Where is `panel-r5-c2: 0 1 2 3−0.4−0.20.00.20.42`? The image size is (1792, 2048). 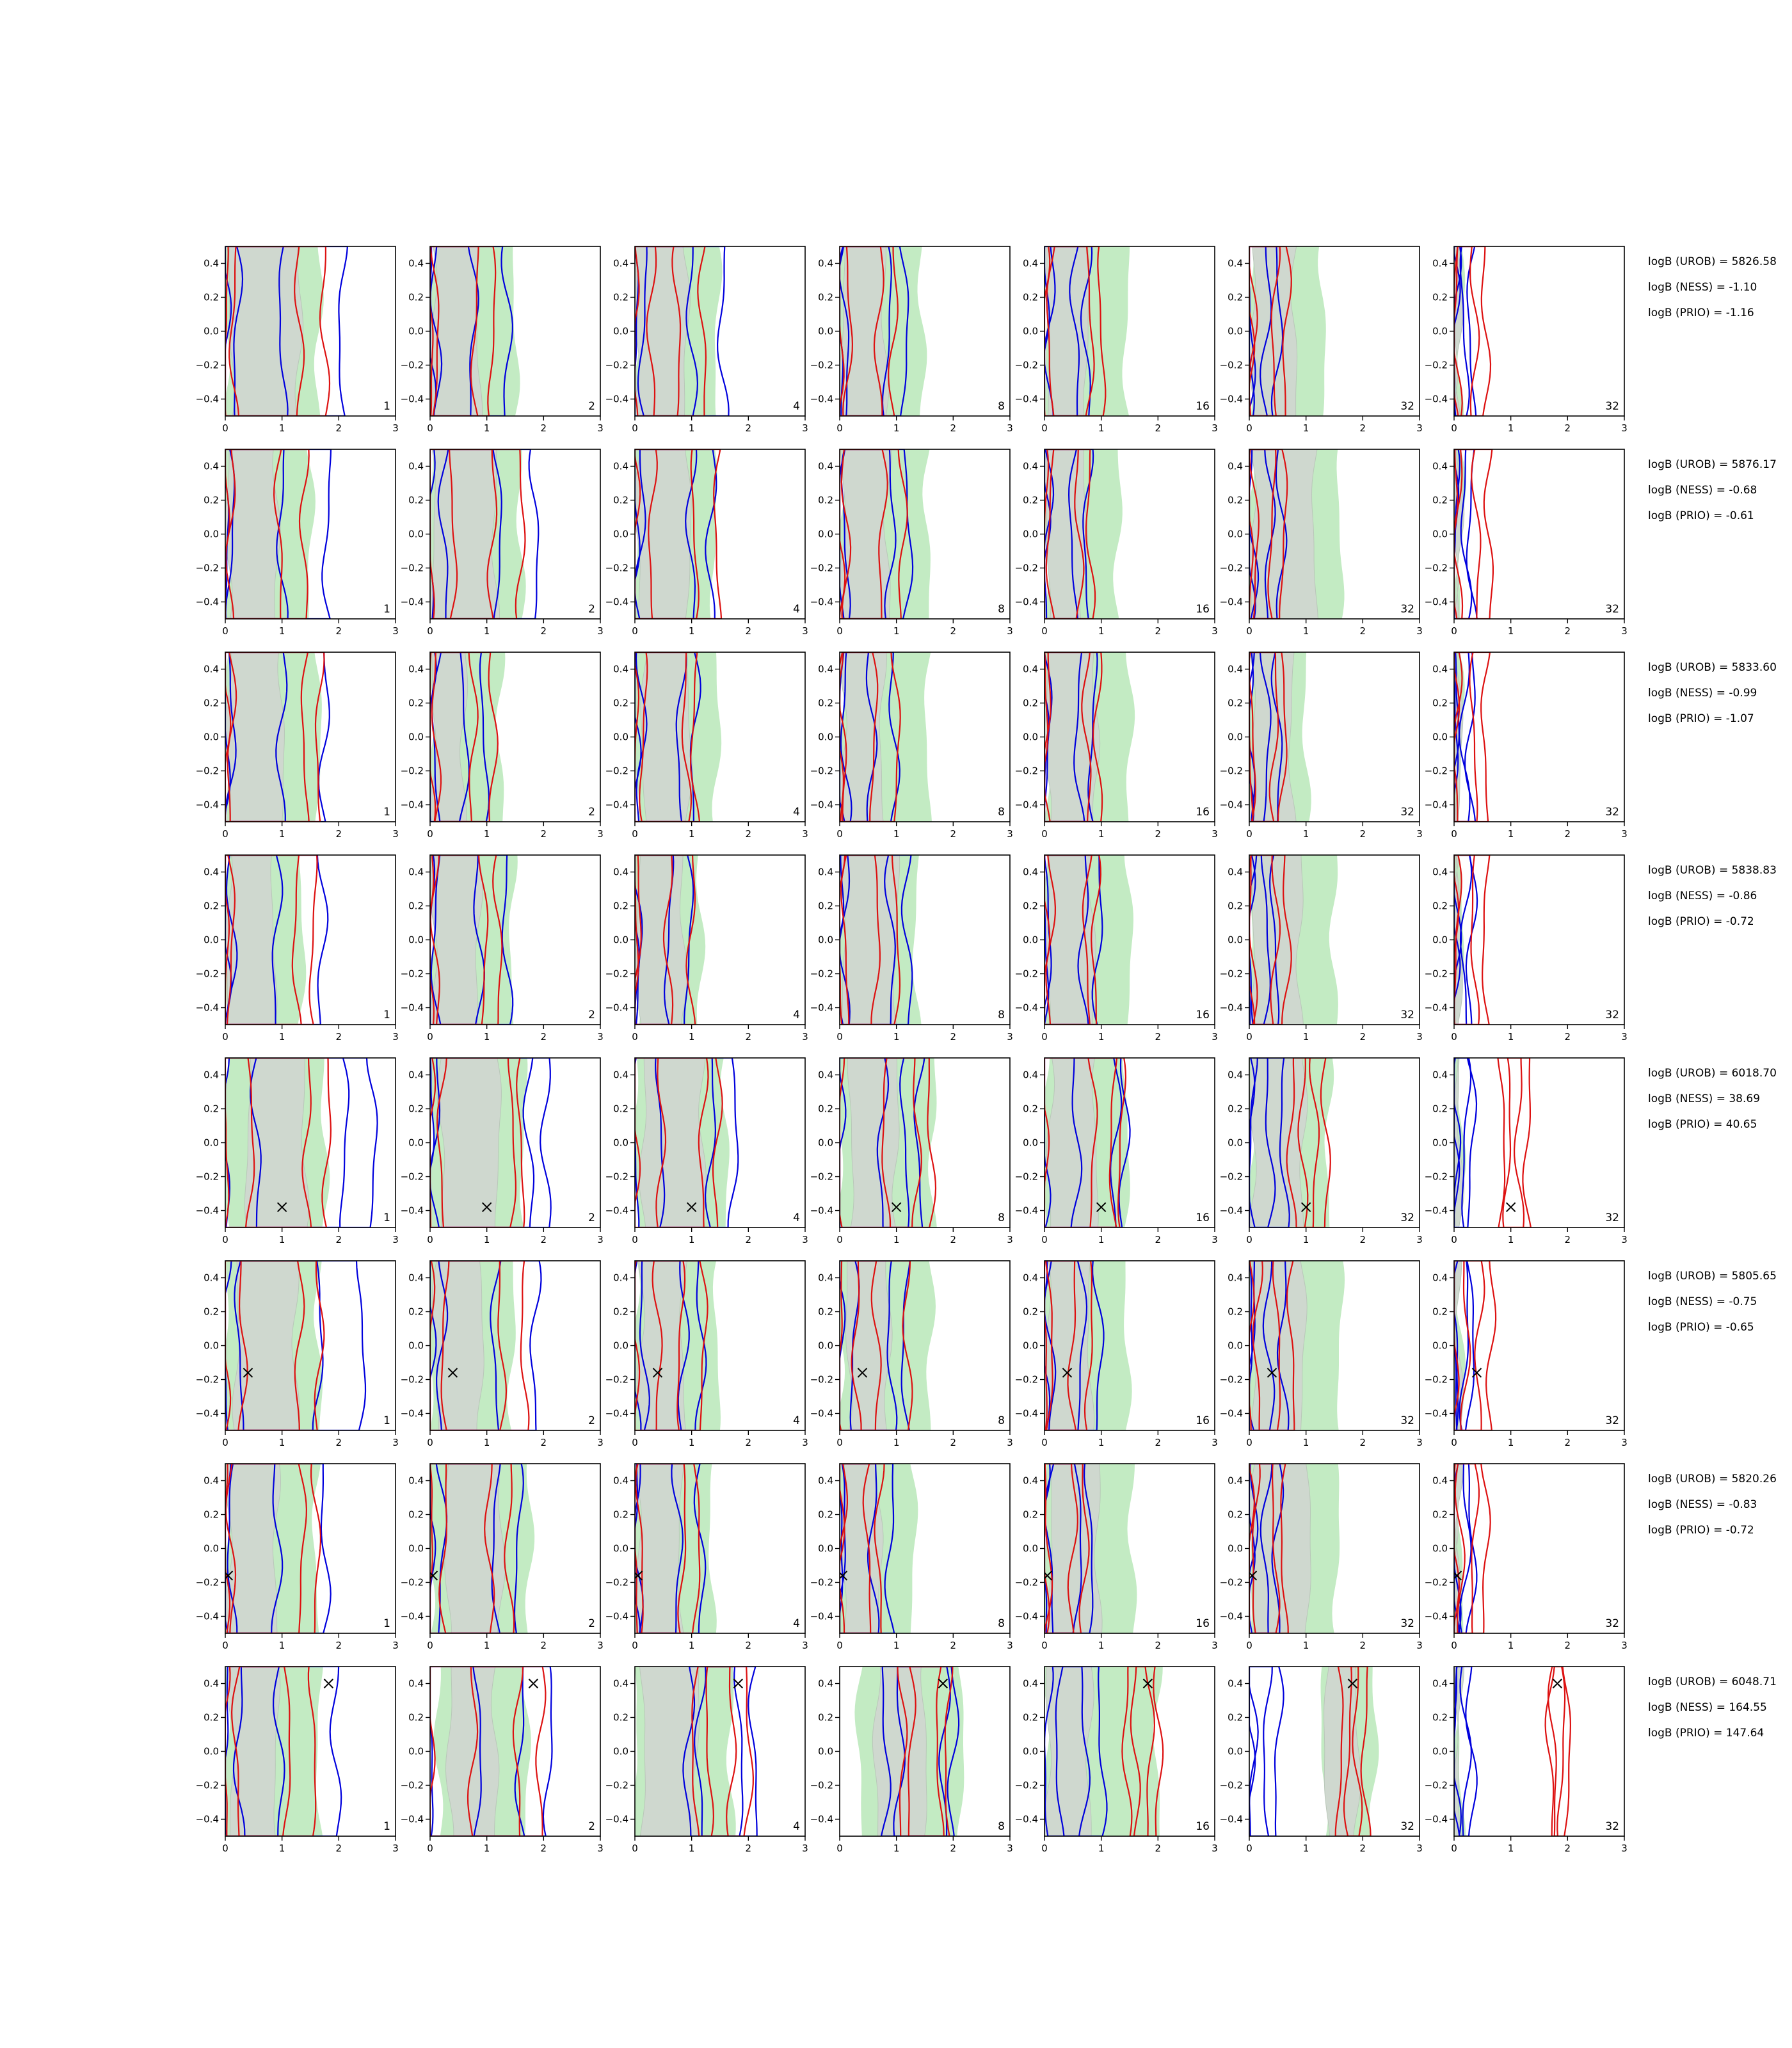
panel-r5-c2: 0 1 2 3−0.4−0.20.00.20.42 is located at coordinates (502, 1151).